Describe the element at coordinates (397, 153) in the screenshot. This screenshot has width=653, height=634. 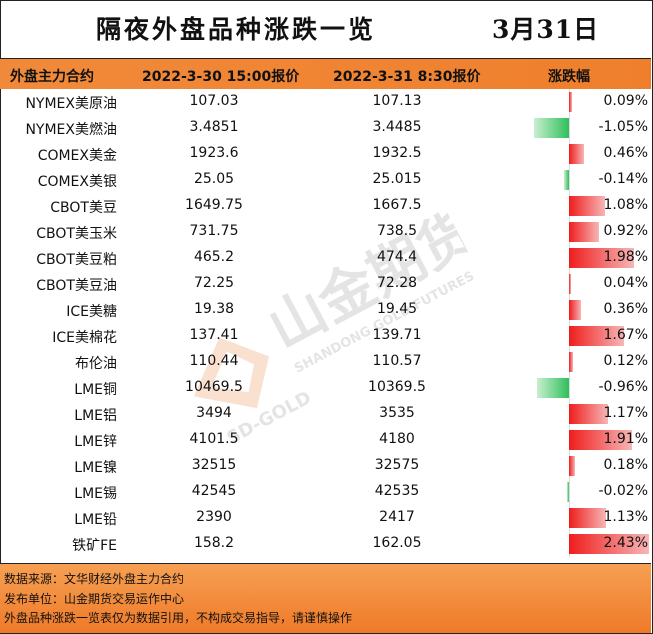
I see `price-0830-text: 1932.5` at that location.